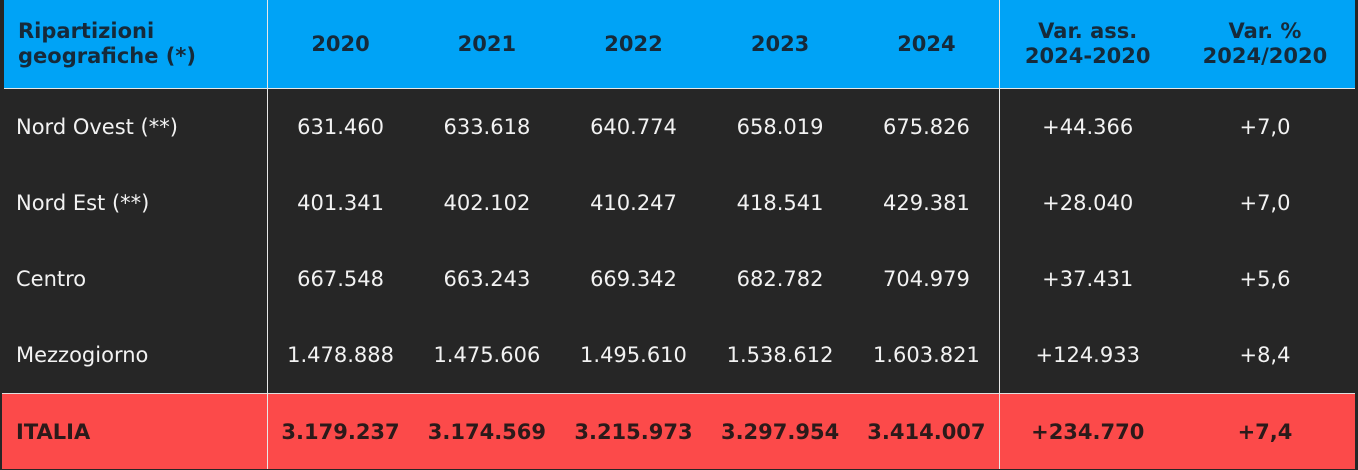 The image size is (1358, 470). I want to click on cell-2020: 667.548, so click(340, 279).